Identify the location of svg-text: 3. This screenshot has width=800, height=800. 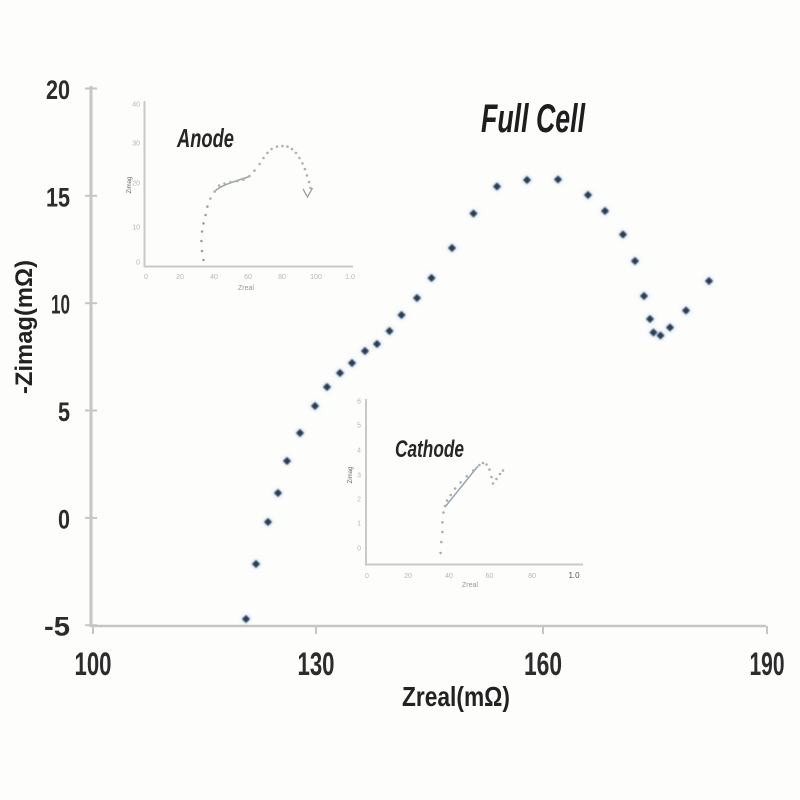
(359, 476).